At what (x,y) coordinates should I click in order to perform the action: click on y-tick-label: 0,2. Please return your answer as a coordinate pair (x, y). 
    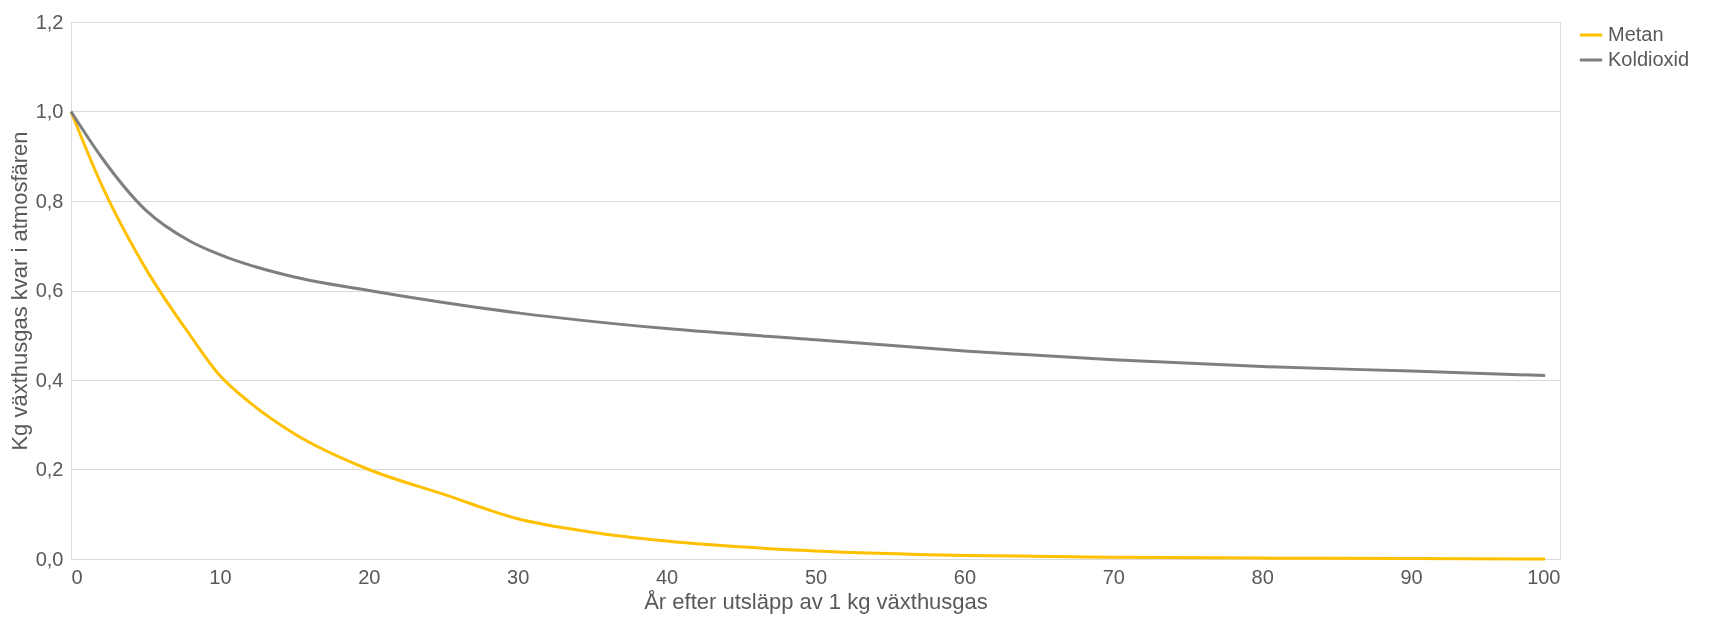
    Looking at the image, I should click on (49, 469).